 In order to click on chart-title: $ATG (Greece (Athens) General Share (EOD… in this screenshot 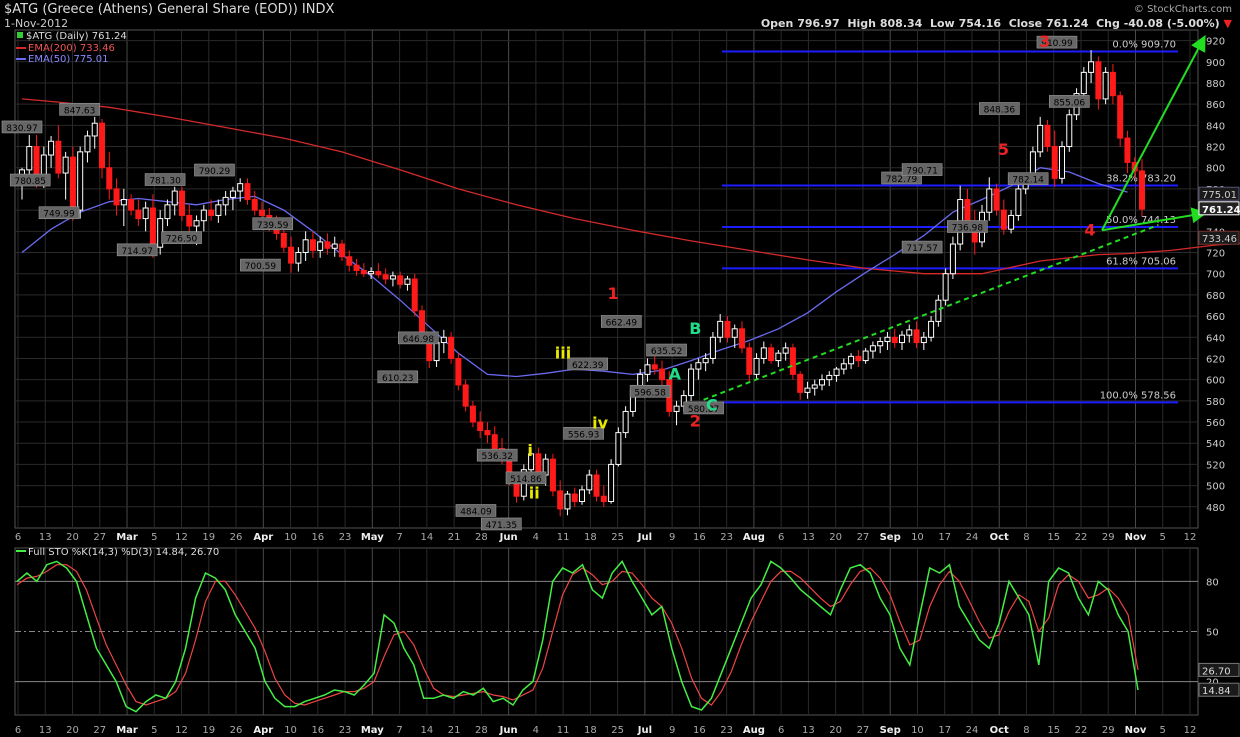, I will do `click(169, 9)`.